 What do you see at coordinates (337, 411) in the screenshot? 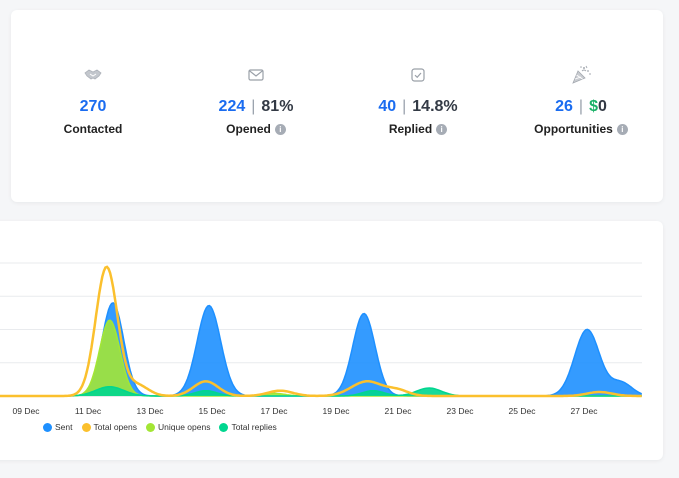
I see `x-tick-label: 19 Dec` at bounding box center [337, 411].